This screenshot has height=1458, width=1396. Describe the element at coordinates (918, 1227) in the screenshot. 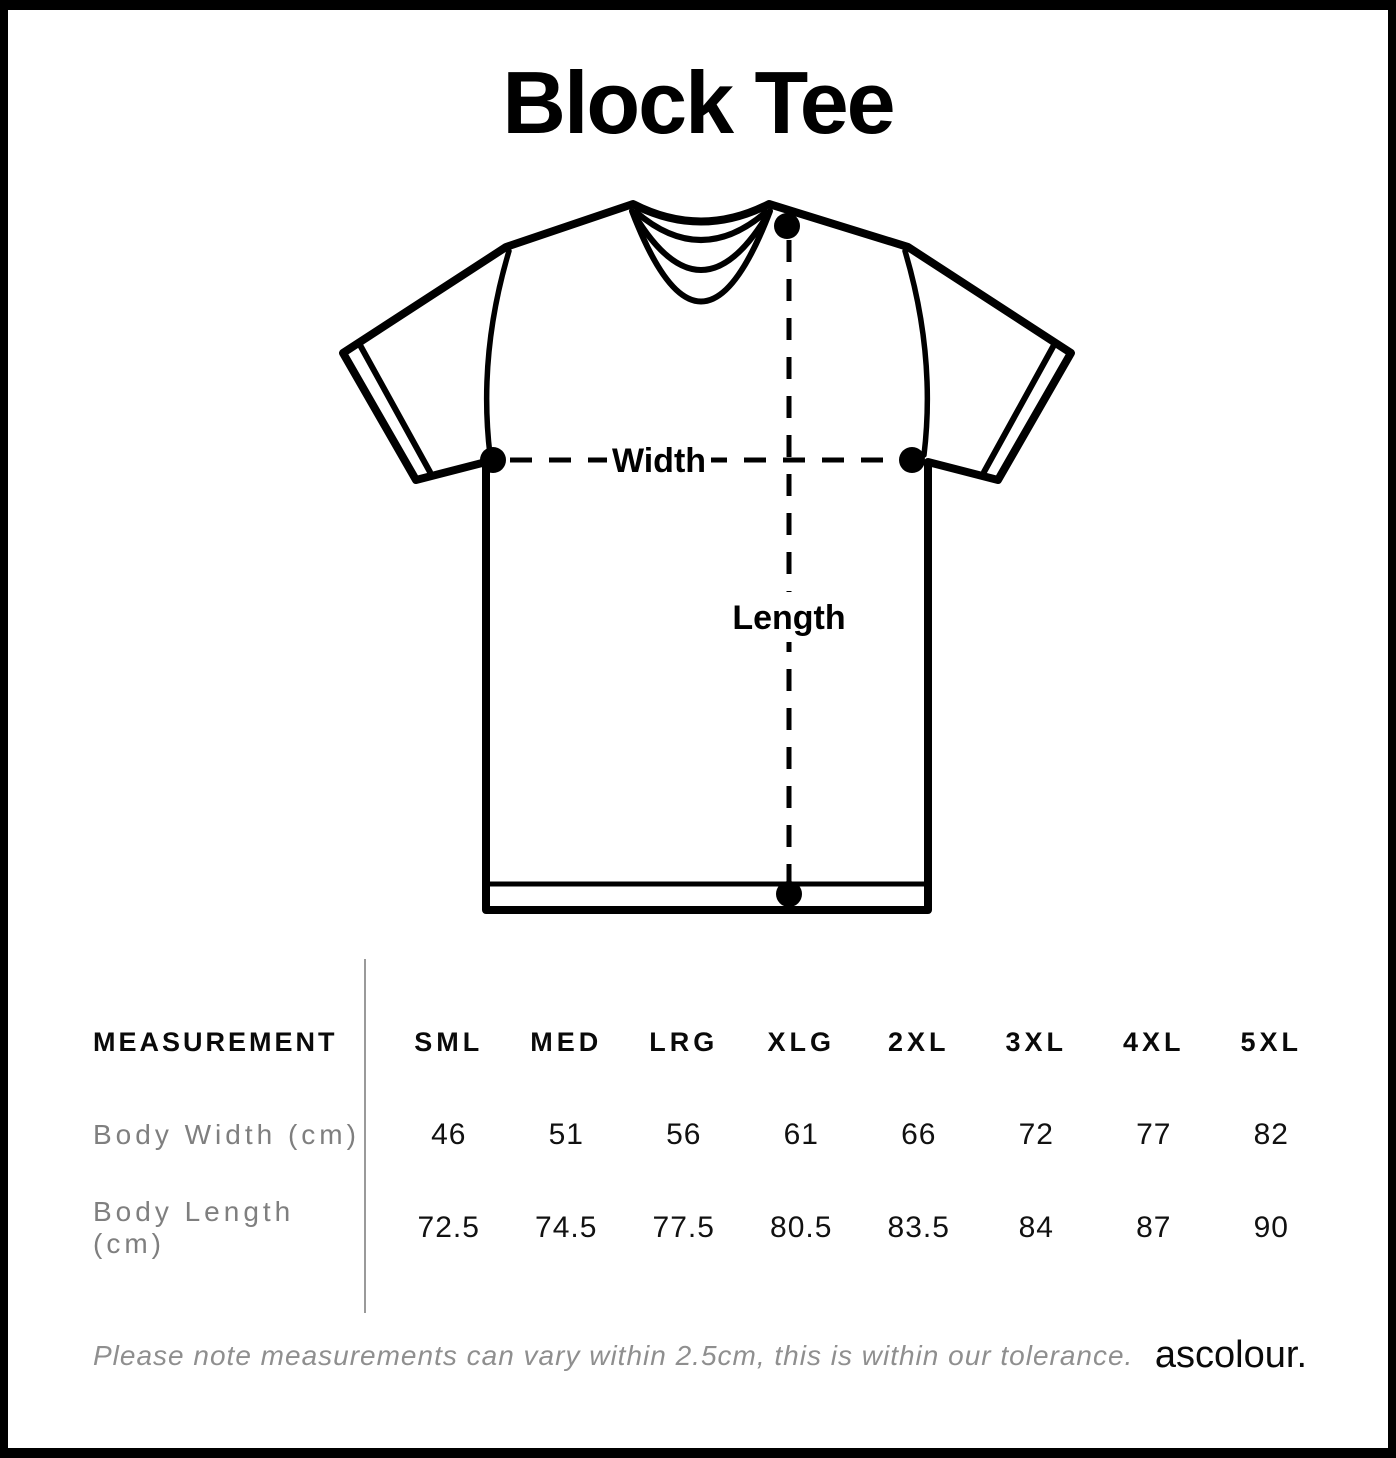

I see `body-length-2xl: 83.5` at that location.